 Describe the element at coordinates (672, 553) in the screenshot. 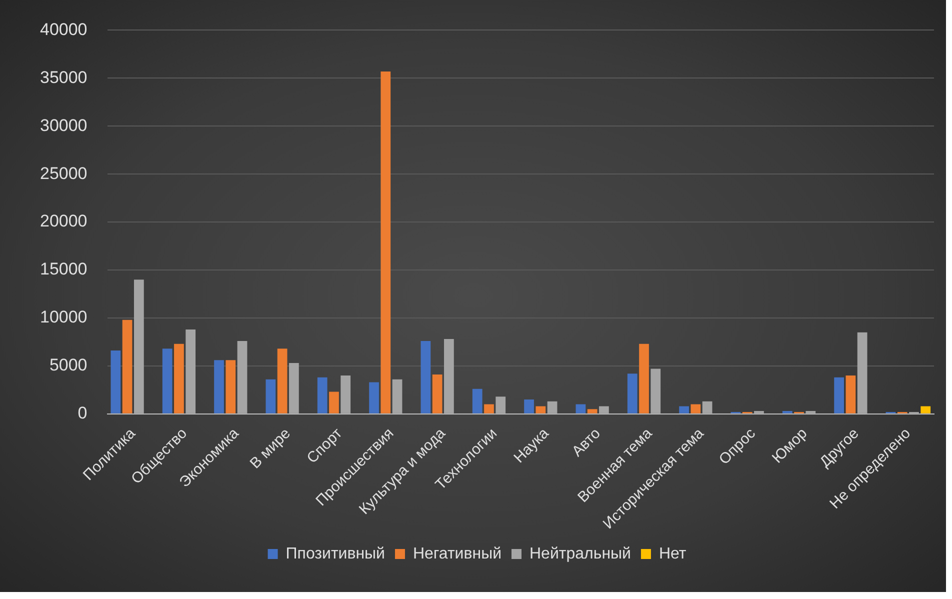

I see `legend-label: Нет` at that location.